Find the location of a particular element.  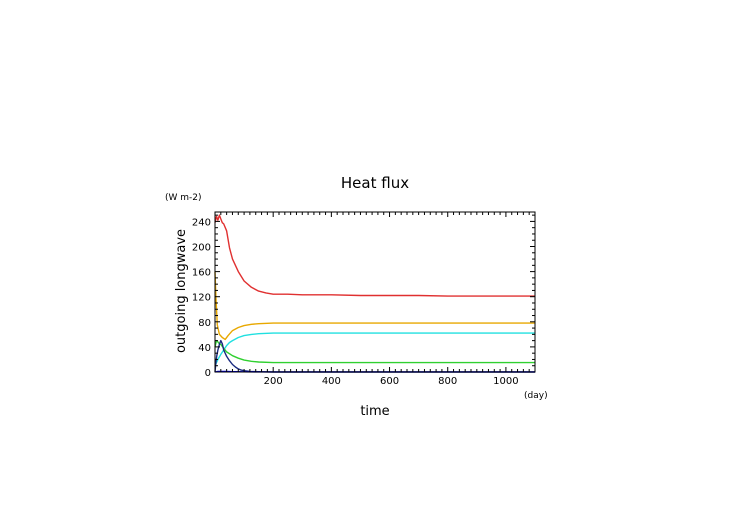

y-tick-label: 200 is located at coordinates (201, 248).